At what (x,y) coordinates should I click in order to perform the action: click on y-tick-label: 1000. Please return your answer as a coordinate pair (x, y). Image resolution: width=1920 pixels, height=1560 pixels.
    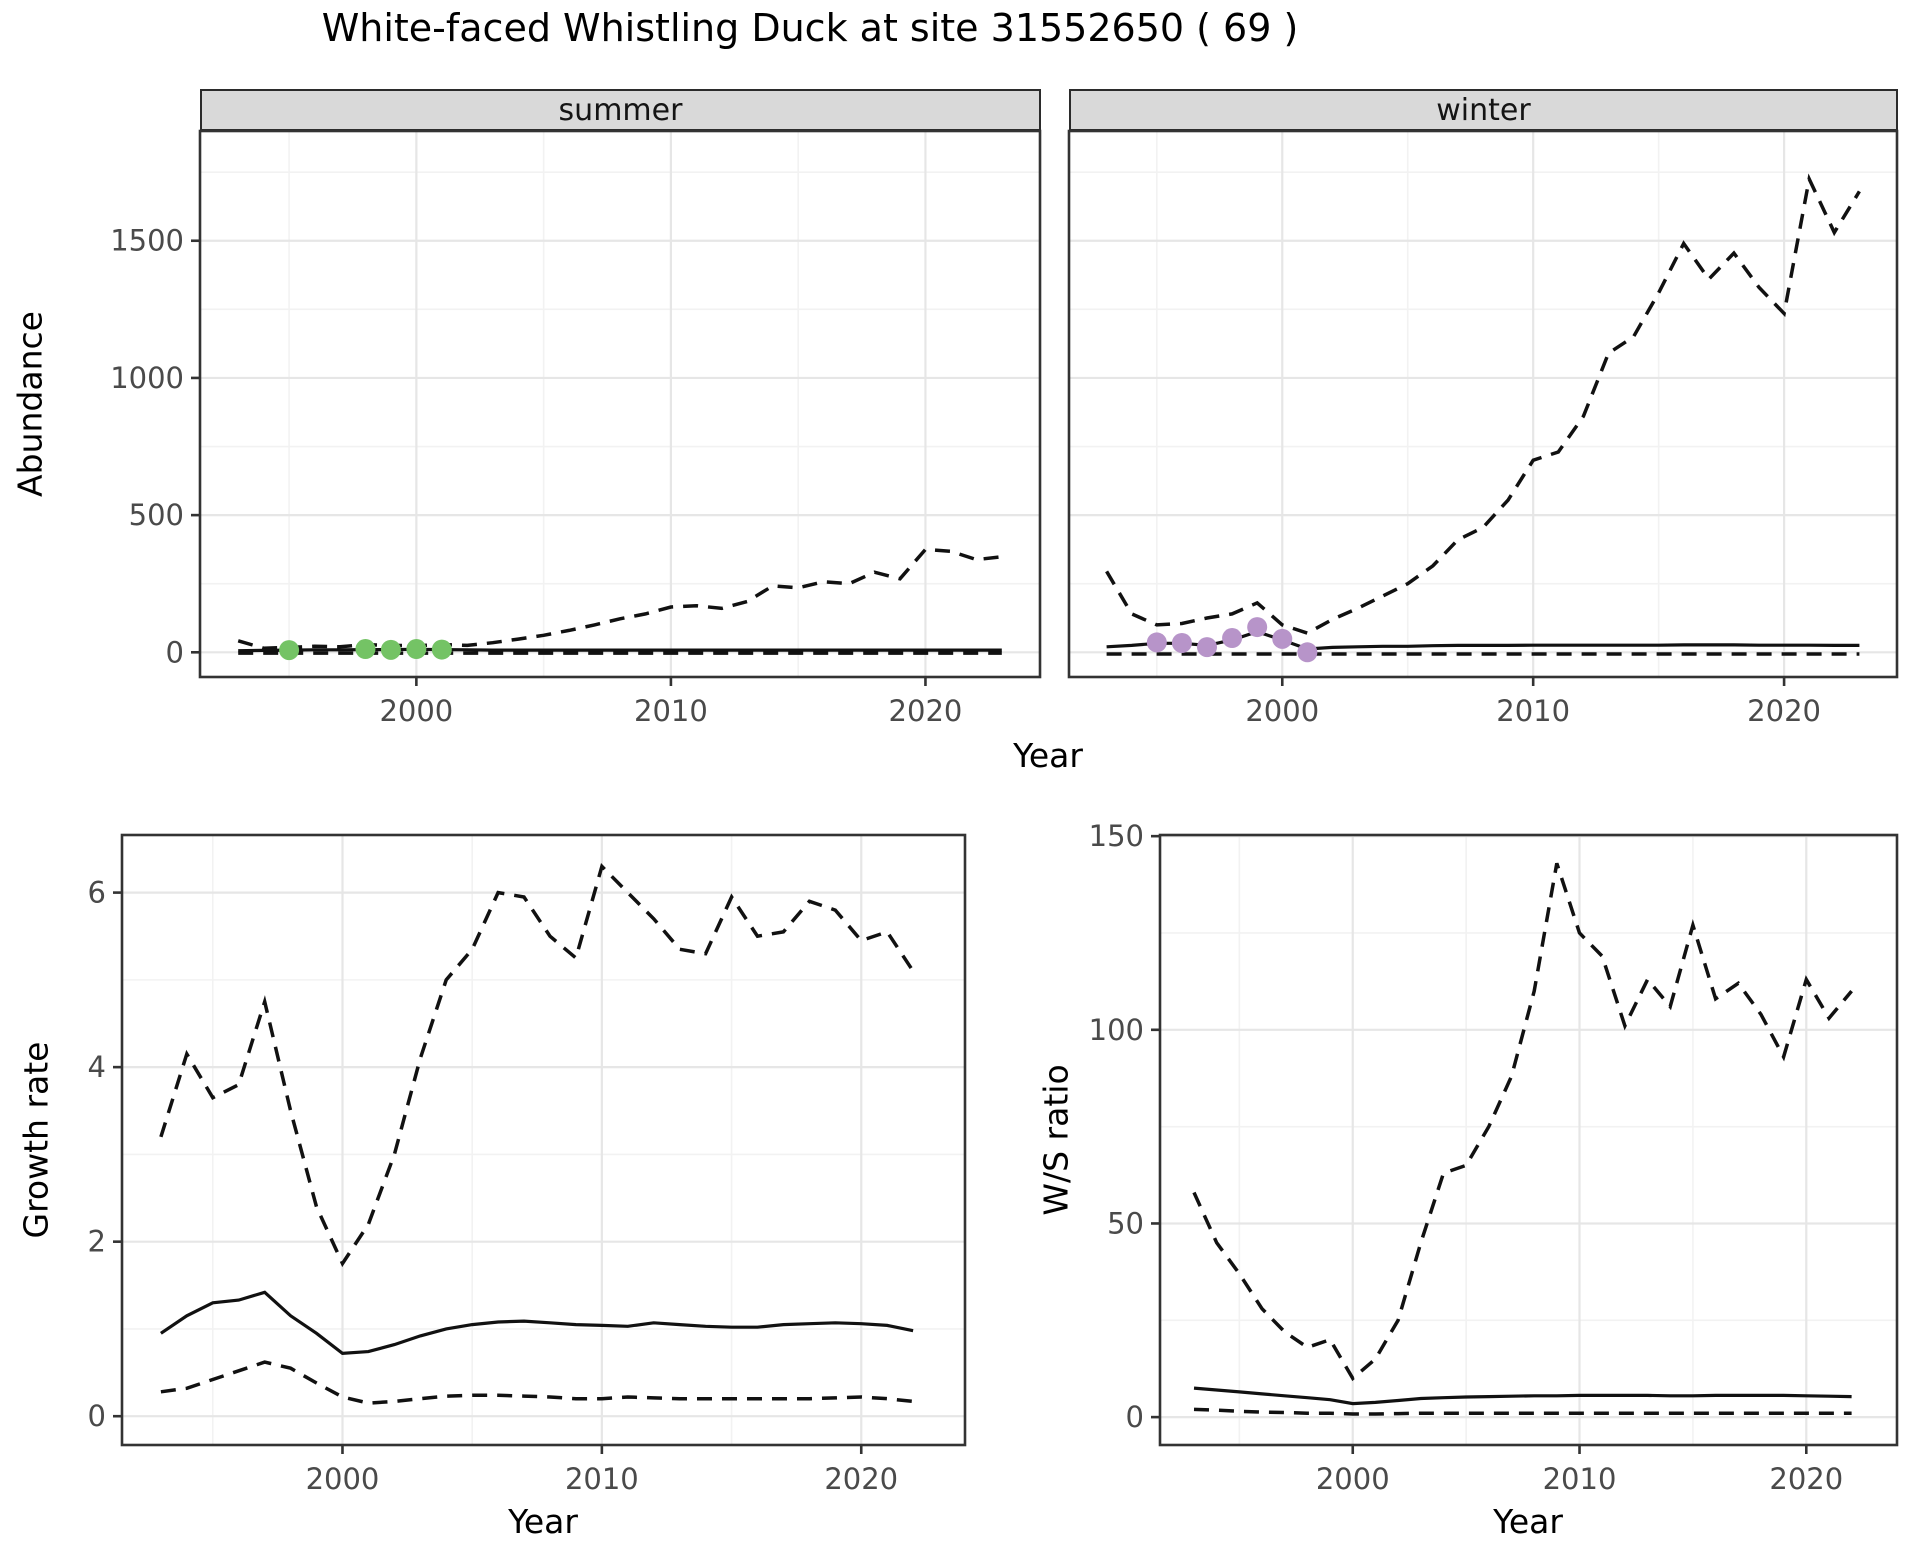
    Looking at the image, I should click on (147, 378).